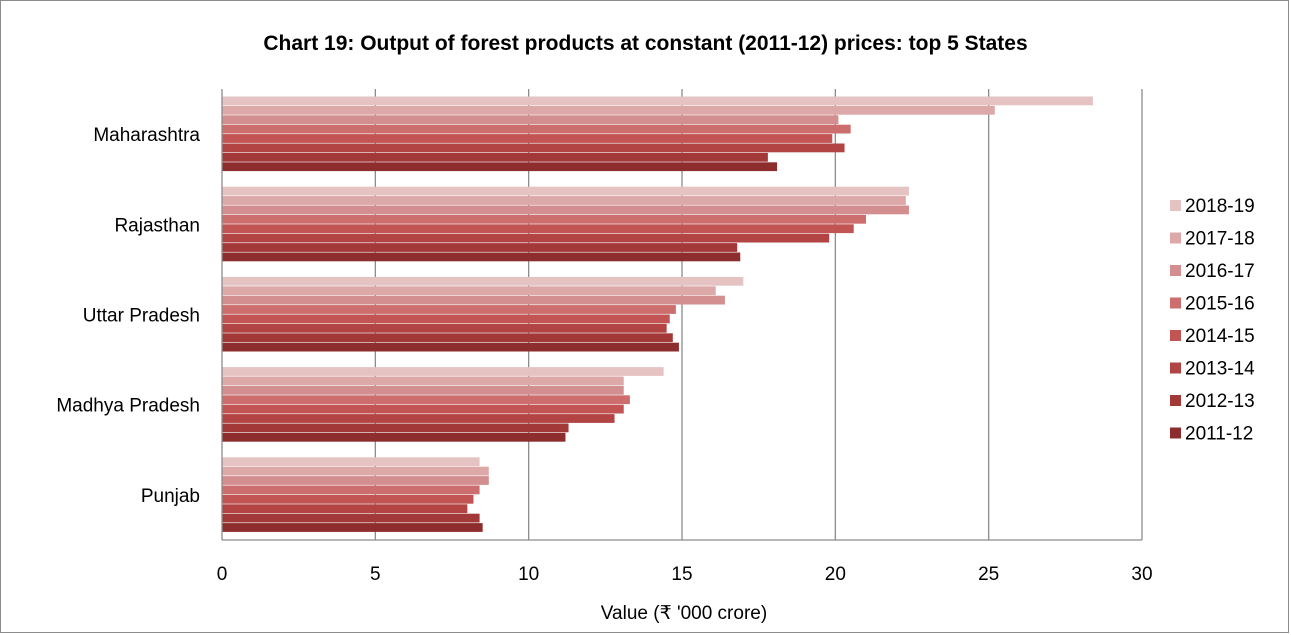 The width and height of the screenshot is (1291, 635). What do you see at coordinates (128, 406) in the screenshot?
I see `category-label: Madhya Pradesh` at bounding box center [128, 406].